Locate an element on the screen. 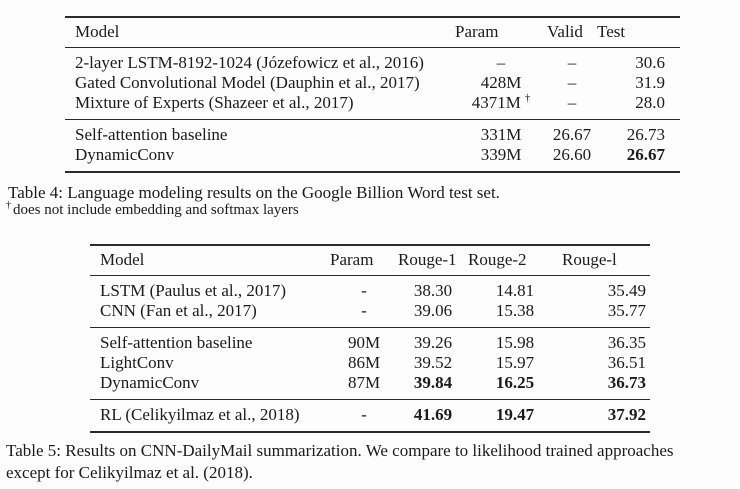 The height and width of the screenshot is (489, 740). cell-param: 331M is located at coordinates (501, 134).